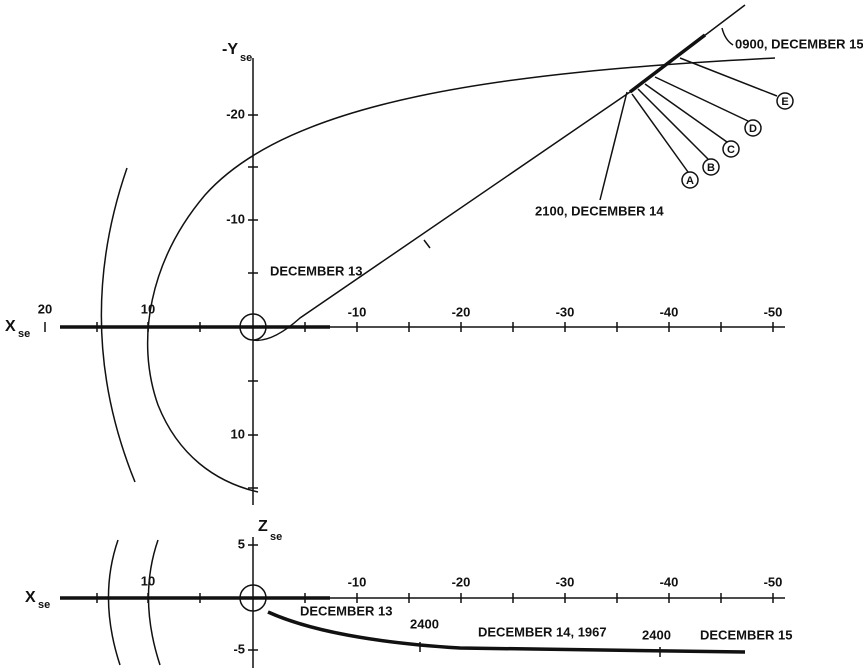 This screenshot has height=670, width=863. What do you see at coordinates (246, 58) in the screenshot?
I see `y-axis-subscript: se` at bounding box center [246, 58].